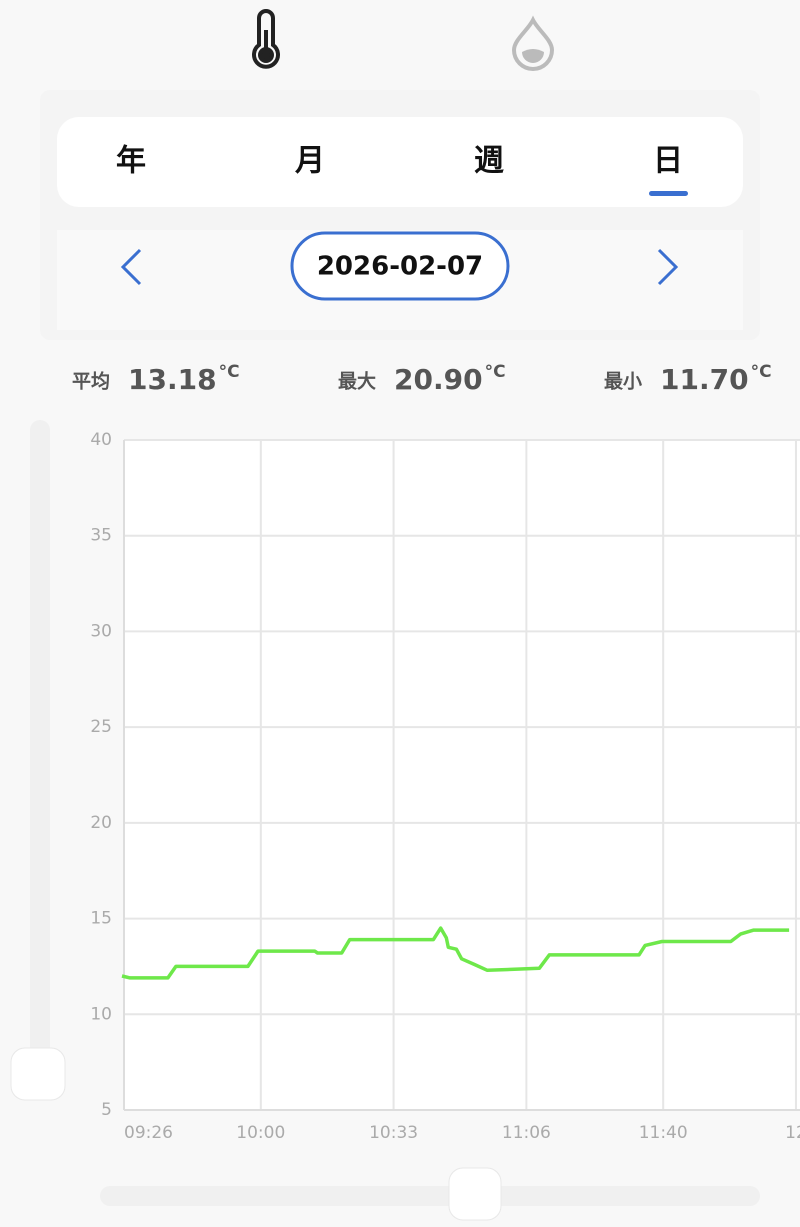  I want to click on temperature-icon, so click(266, 39).